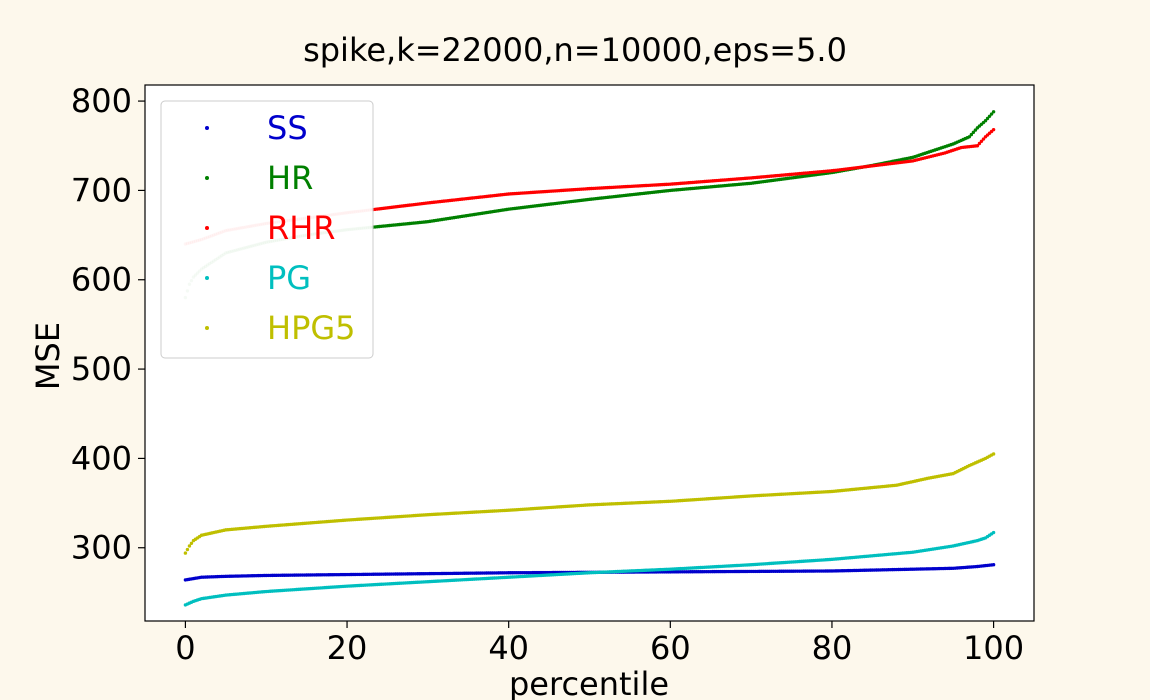  Describe the element at coordinates (311, 328) in the screenshot. I see `legend-label-hpg5: HPG5` at that location.